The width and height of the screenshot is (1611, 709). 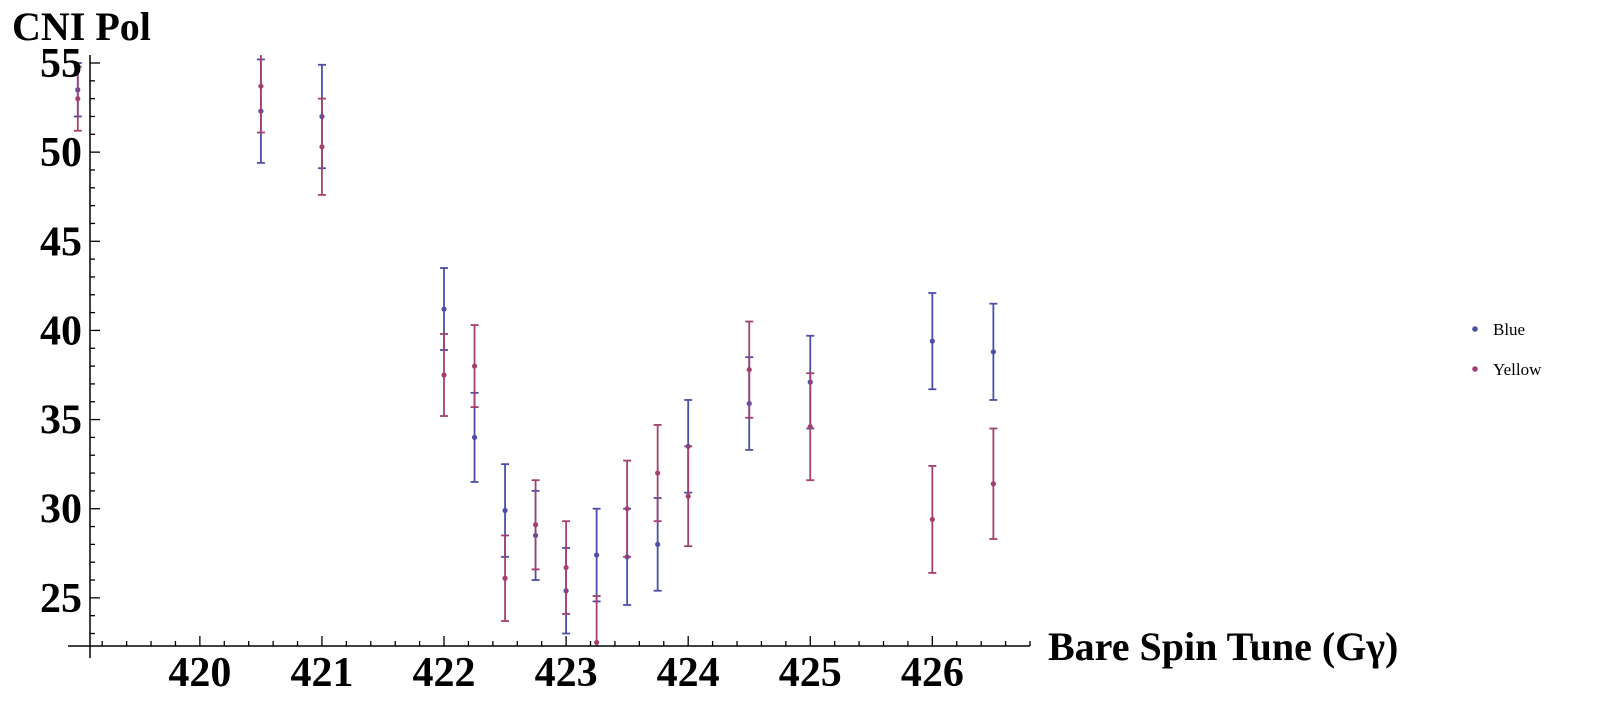 What do you see at coordinates (81, 26) in the screenshot?
I see `y-axis-title: CNI Pol` at bounding box center [81, 26].